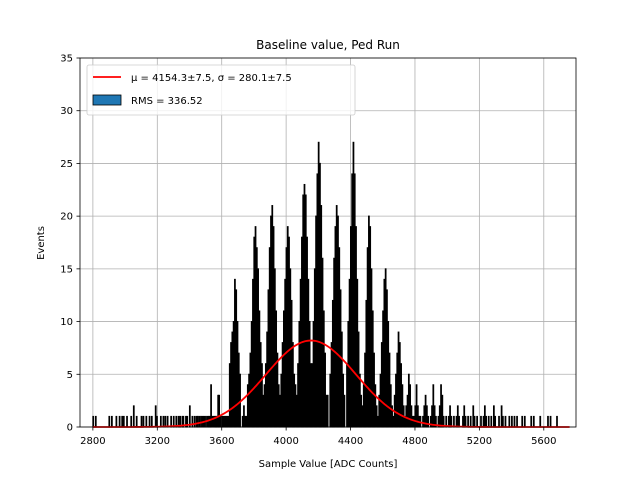 The height and width of the screenshot is (480, 640). What do you see at coordinates (328, 45) in the screenshot?
I see `chart-title: Baseline value, Ped Run` at bounding box center [328, 45].